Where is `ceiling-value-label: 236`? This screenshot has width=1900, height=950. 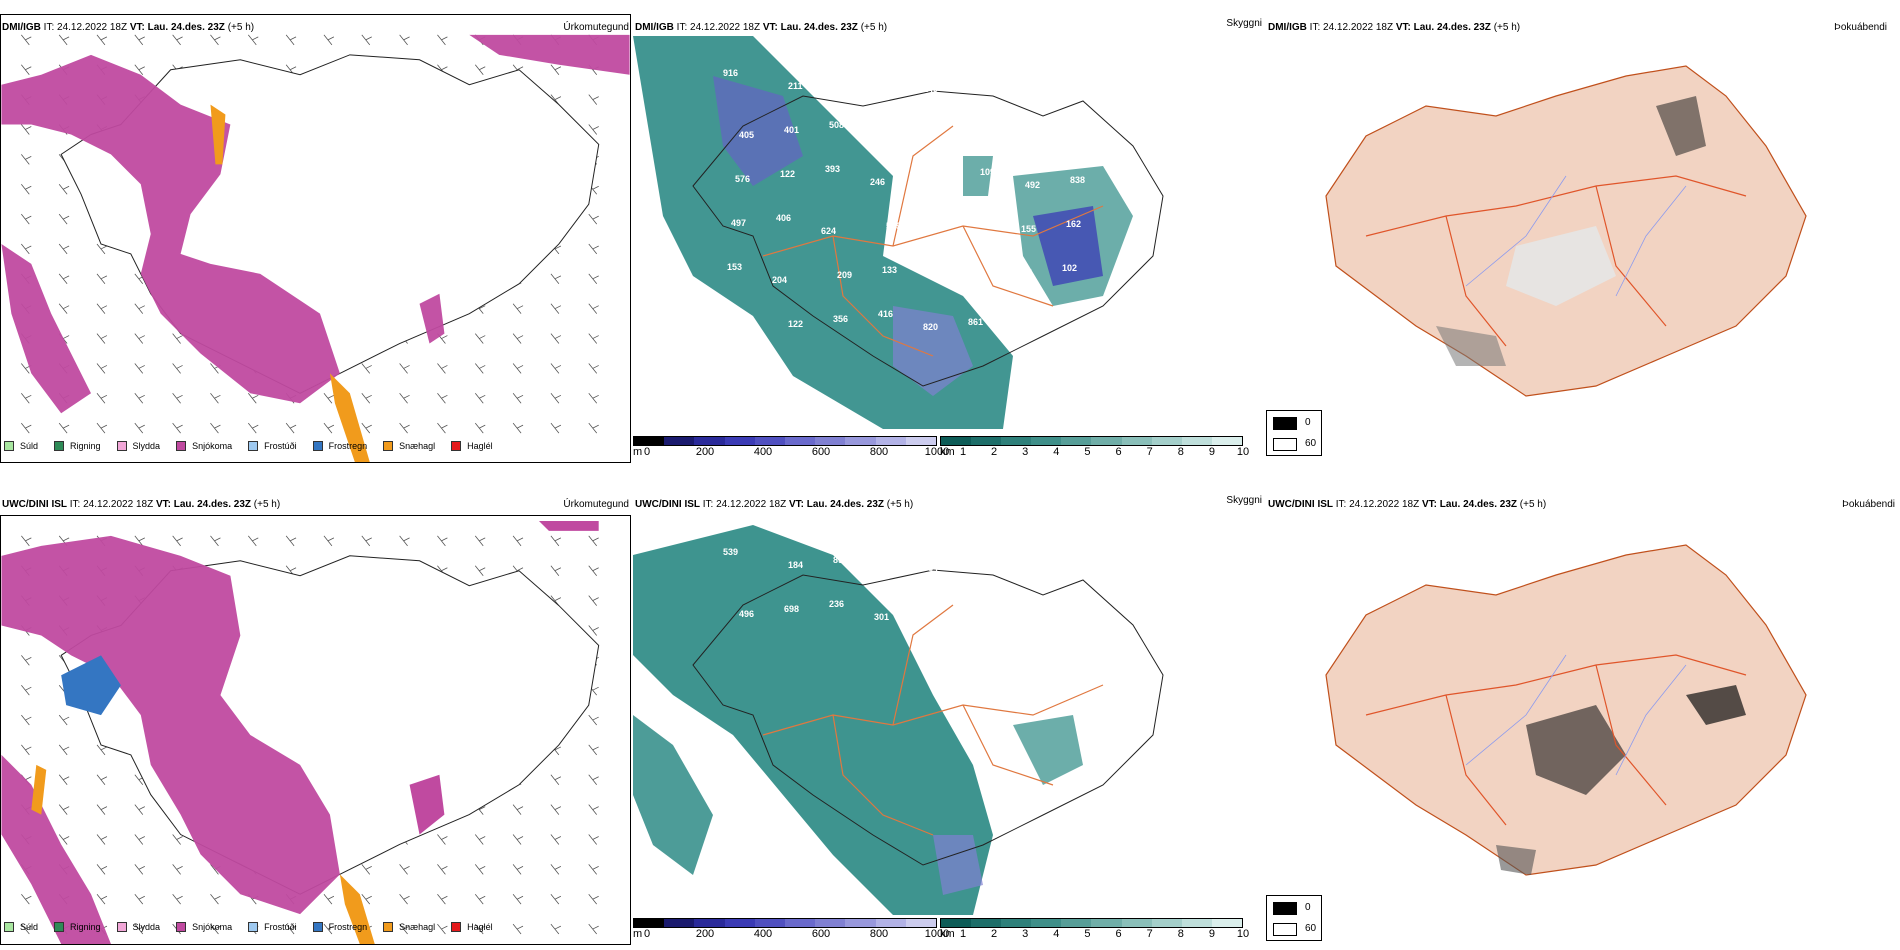 ceiling-value-label: 236 is located at coordinates (836, 604).